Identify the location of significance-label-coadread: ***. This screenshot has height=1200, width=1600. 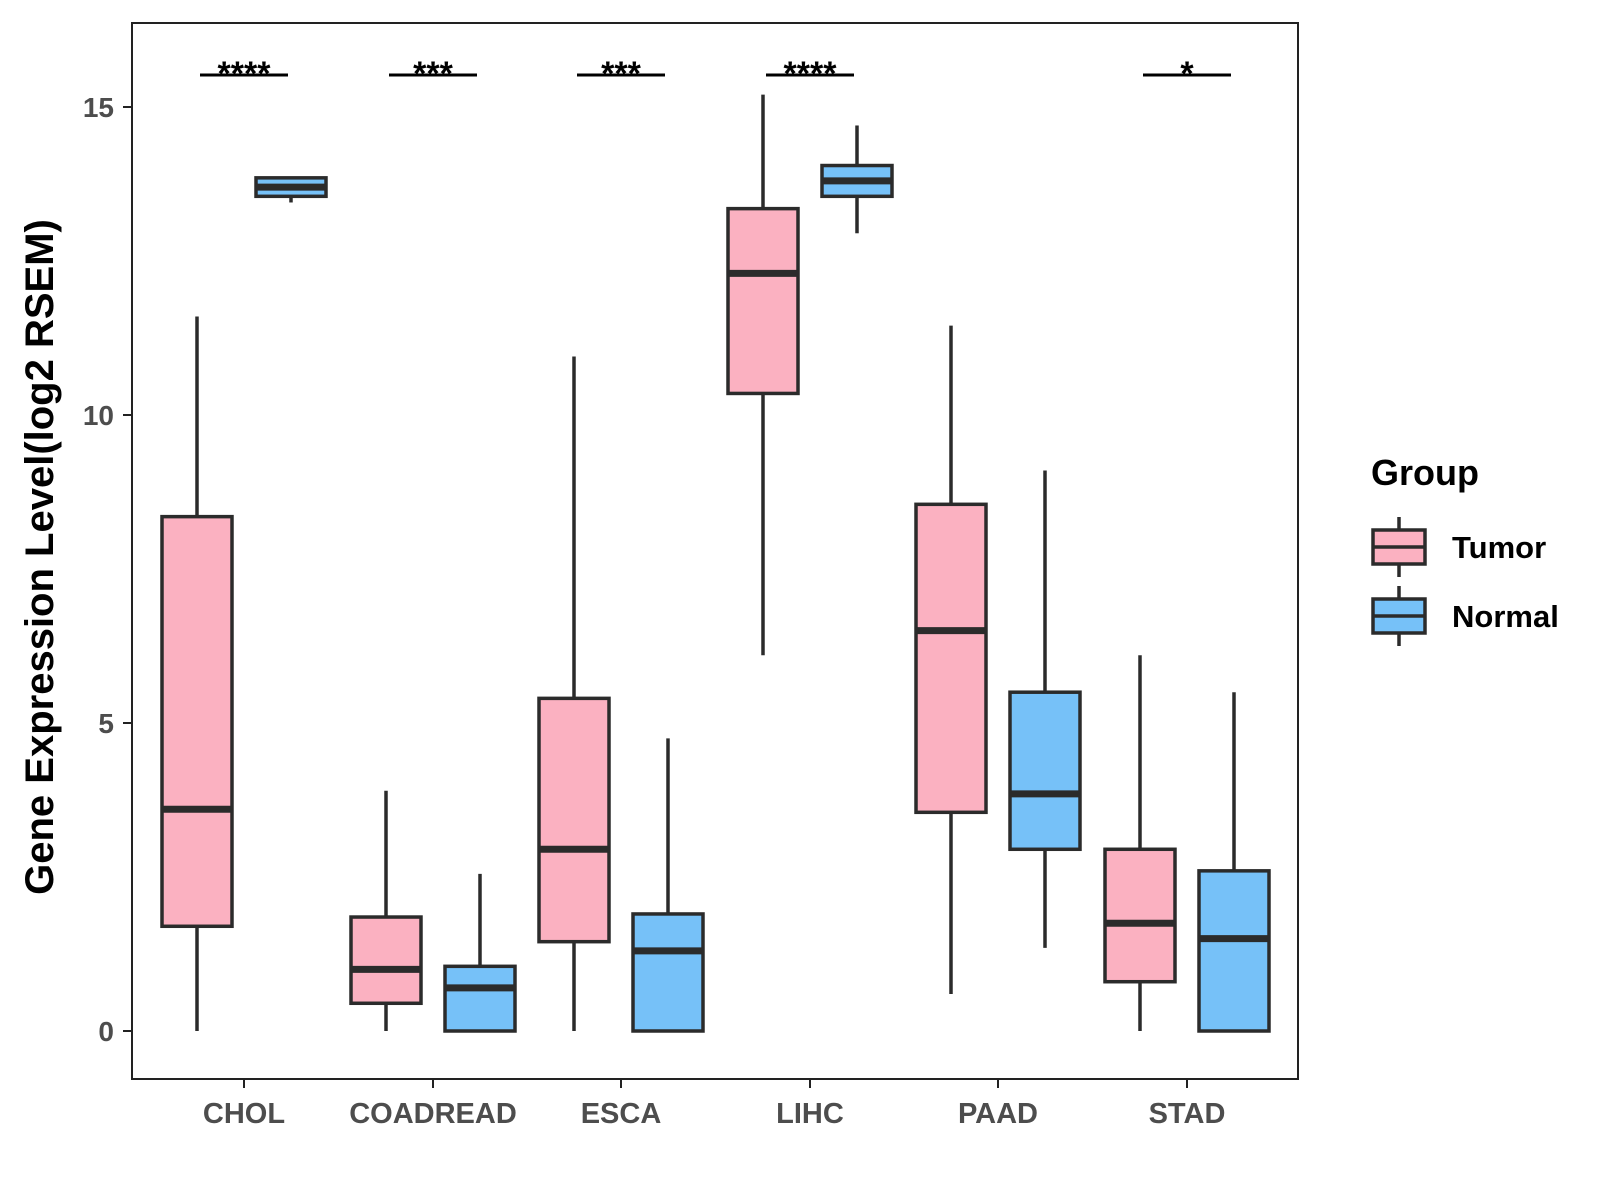
(433, 74).